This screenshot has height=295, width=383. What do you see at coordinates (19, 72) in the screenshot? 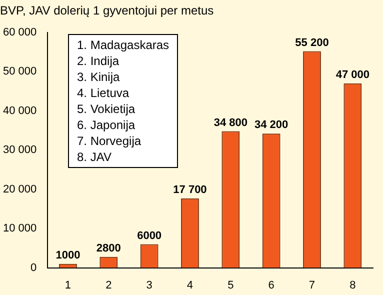
I see `y-tick-label: 50 000` at bounding box center [19, 72].